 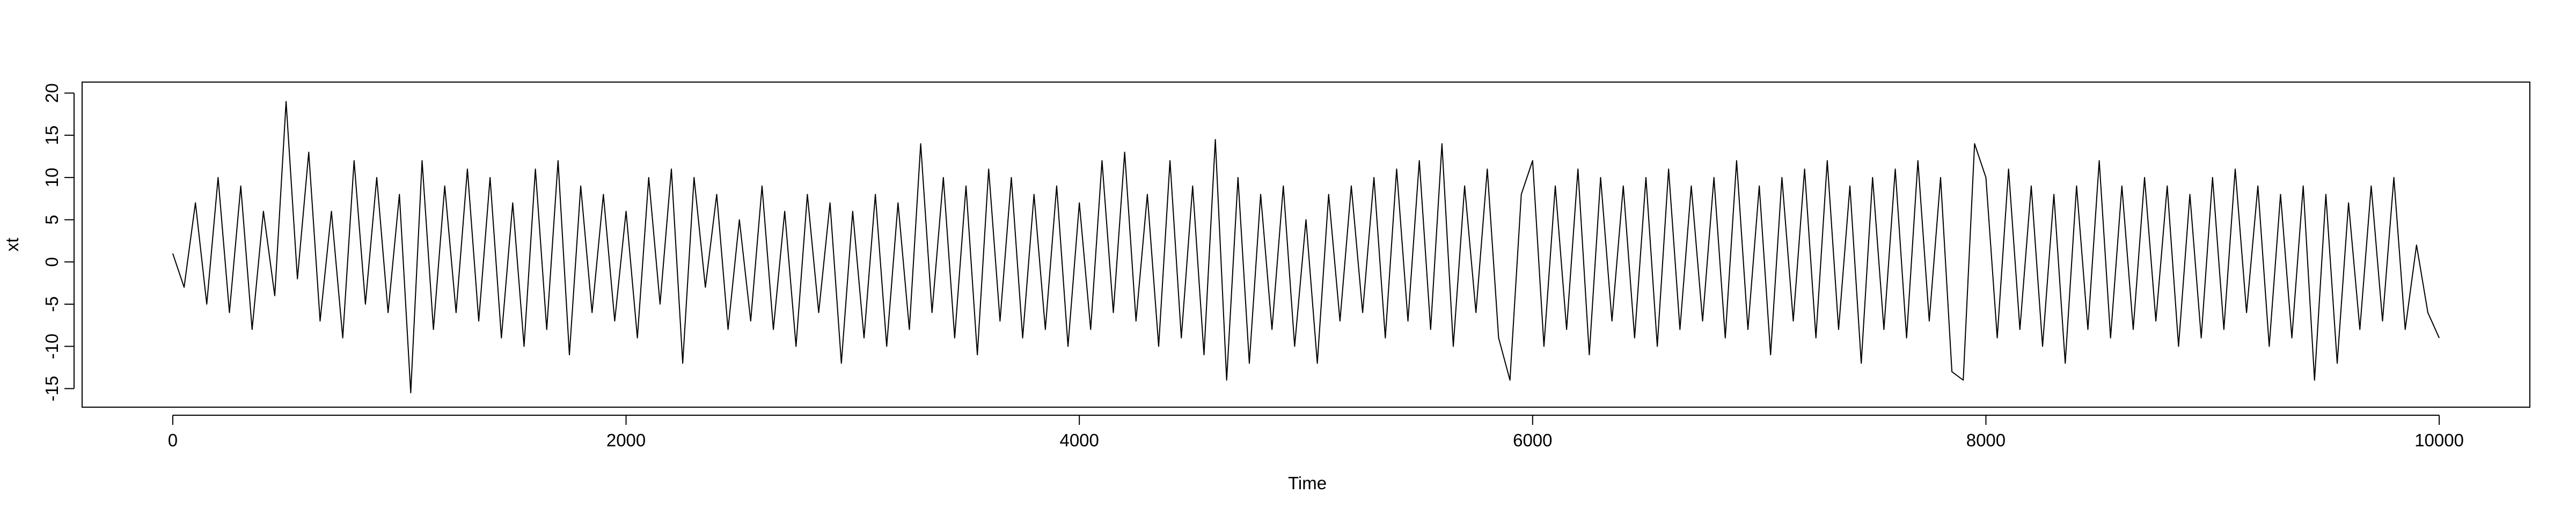 What do you see at coordinates (52, 304) in the screenshot?
I see `y-tick-label: -5` at bounding box center [52, 304].